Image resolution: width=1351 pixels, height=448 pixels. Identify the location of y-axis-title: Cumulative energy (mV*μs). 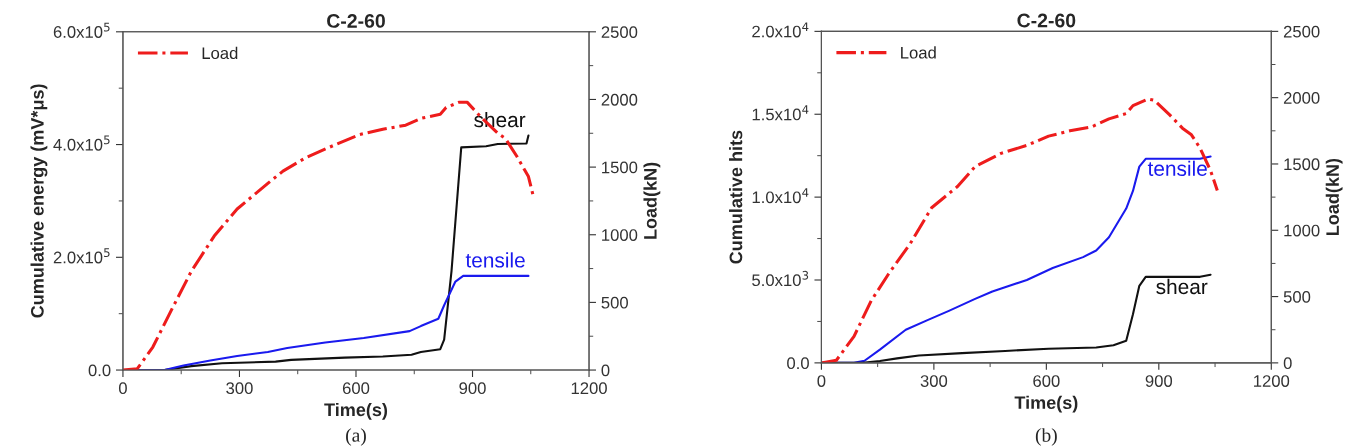
(39, 201).